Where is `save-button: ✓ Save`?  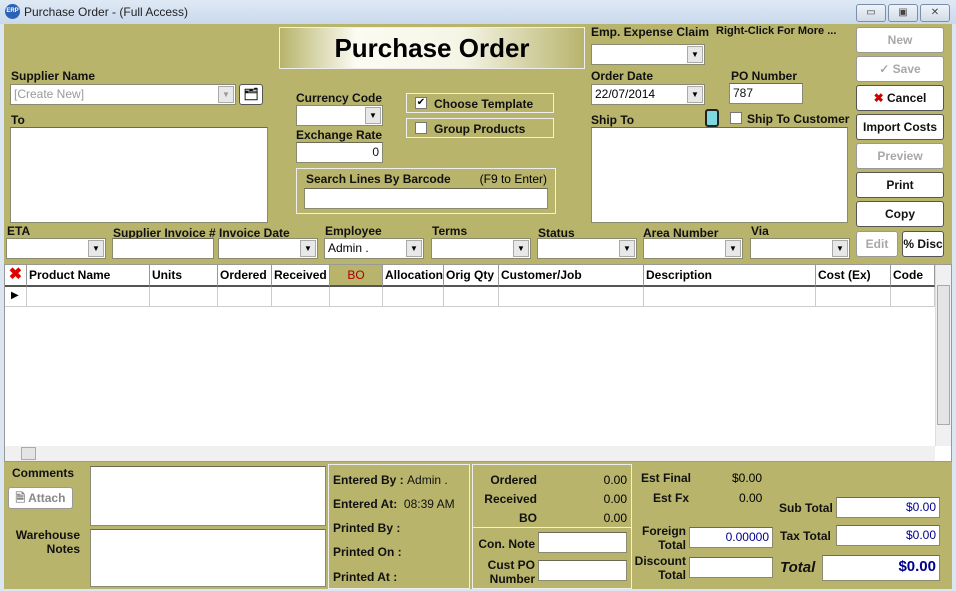 save-button: ✓ Save is located at coordinates (900, 69).